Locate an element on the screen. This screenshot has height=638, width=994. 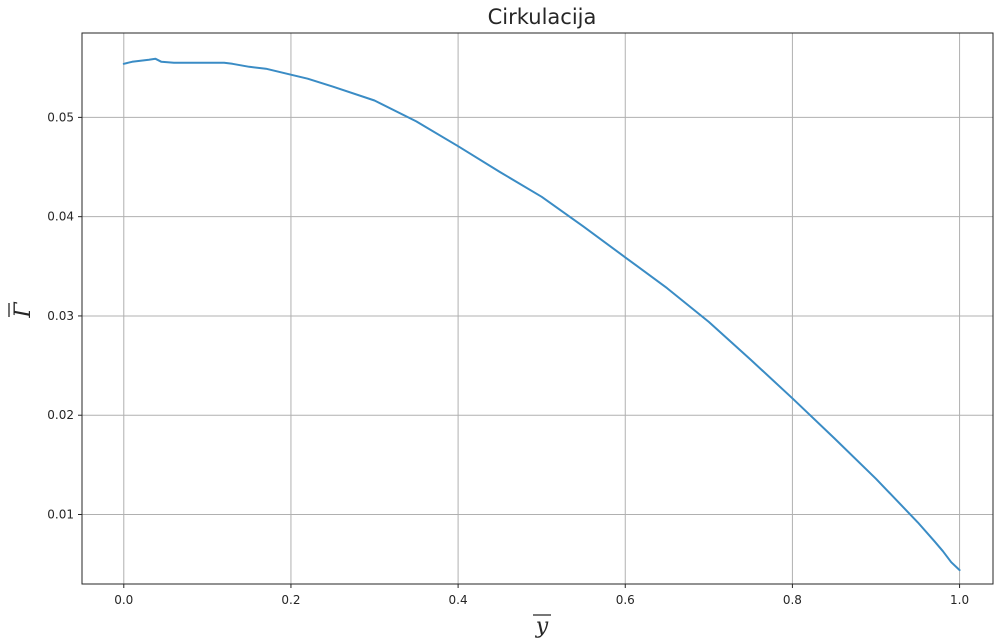
x-tick-label: 0.8 is located at coordinates (792, 600).